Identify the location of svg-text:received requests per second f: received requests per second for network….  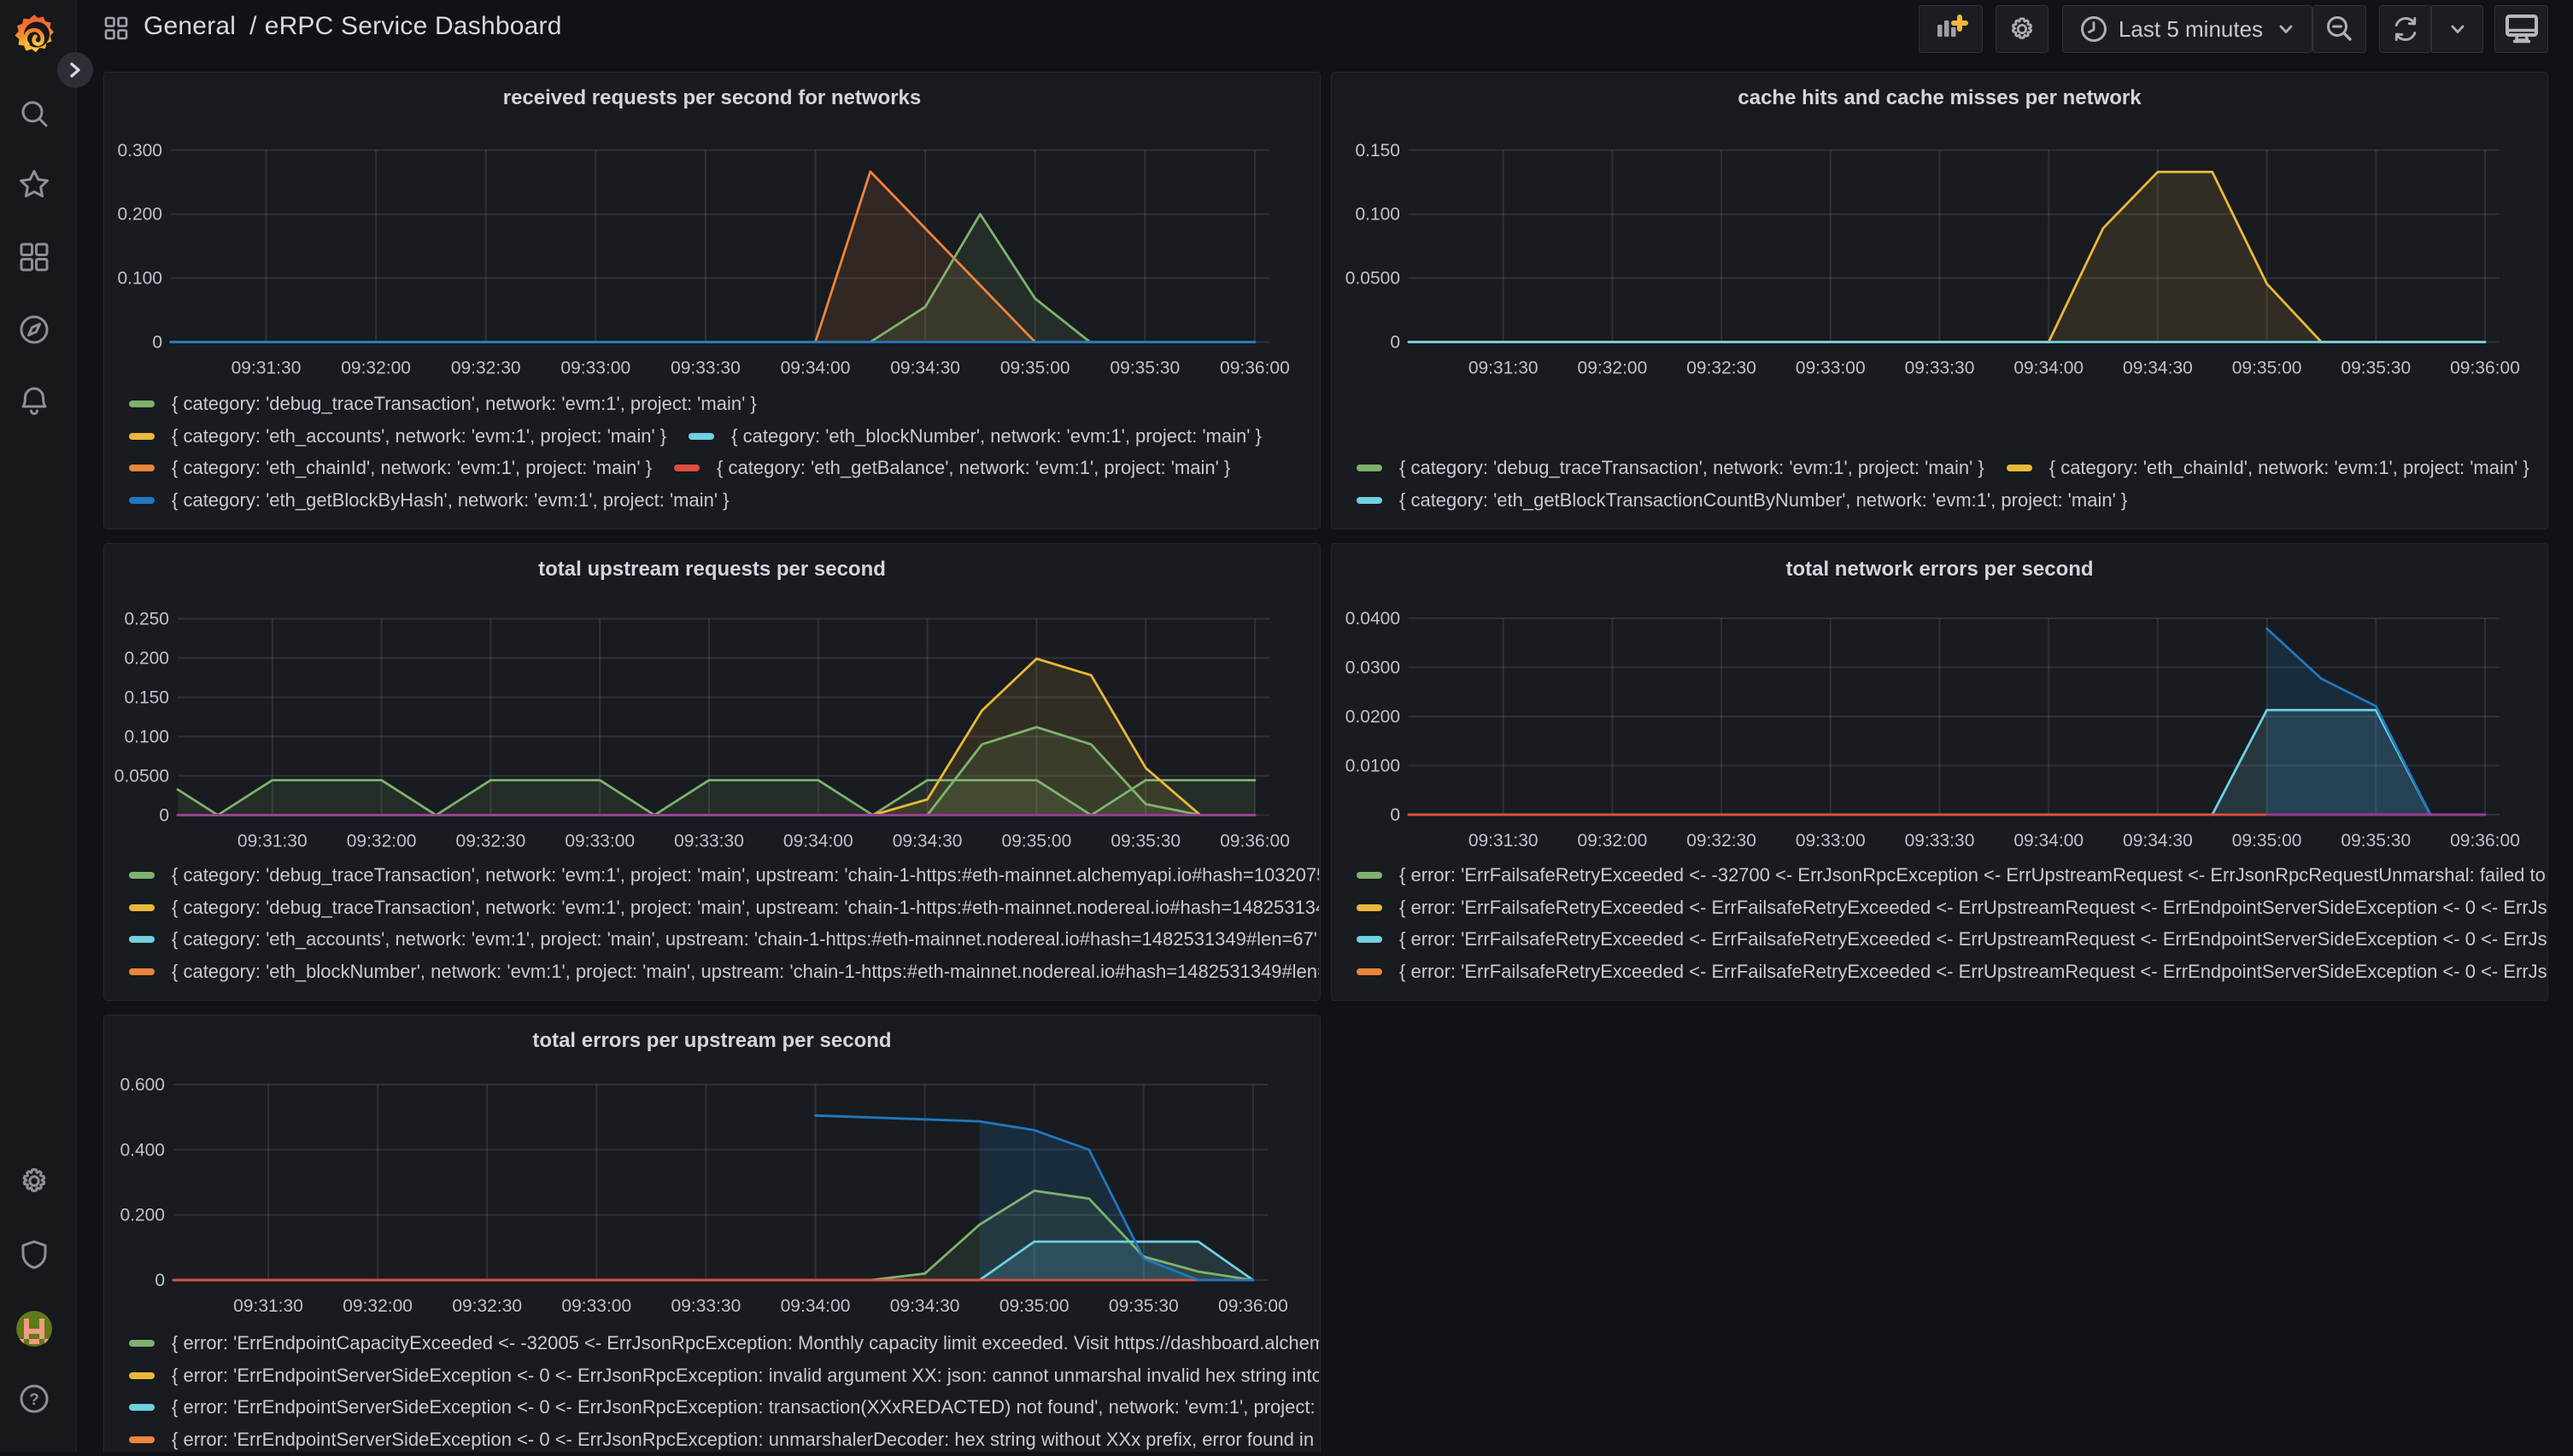
(712, 98).